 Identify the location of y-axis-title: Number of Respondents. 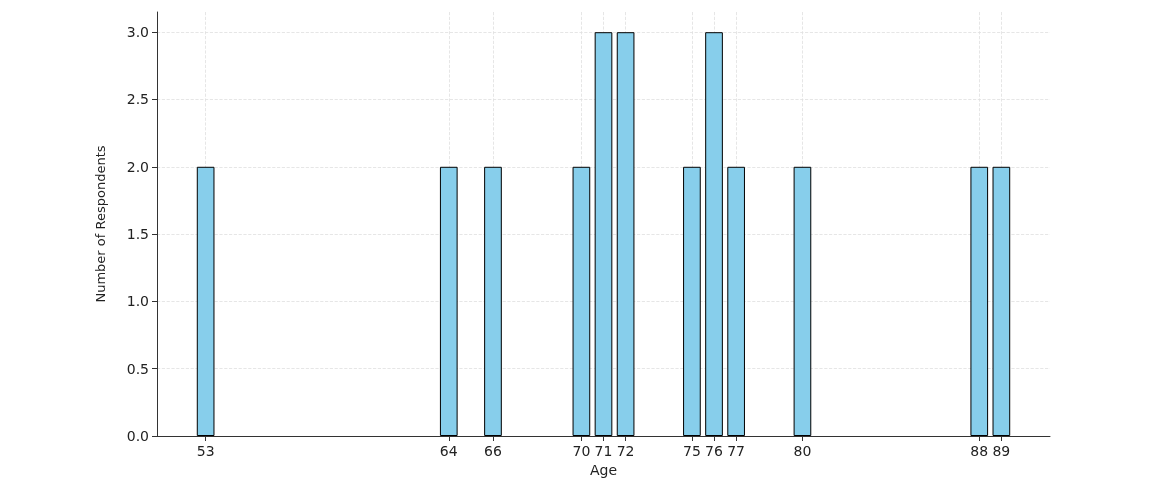
(100, 224).